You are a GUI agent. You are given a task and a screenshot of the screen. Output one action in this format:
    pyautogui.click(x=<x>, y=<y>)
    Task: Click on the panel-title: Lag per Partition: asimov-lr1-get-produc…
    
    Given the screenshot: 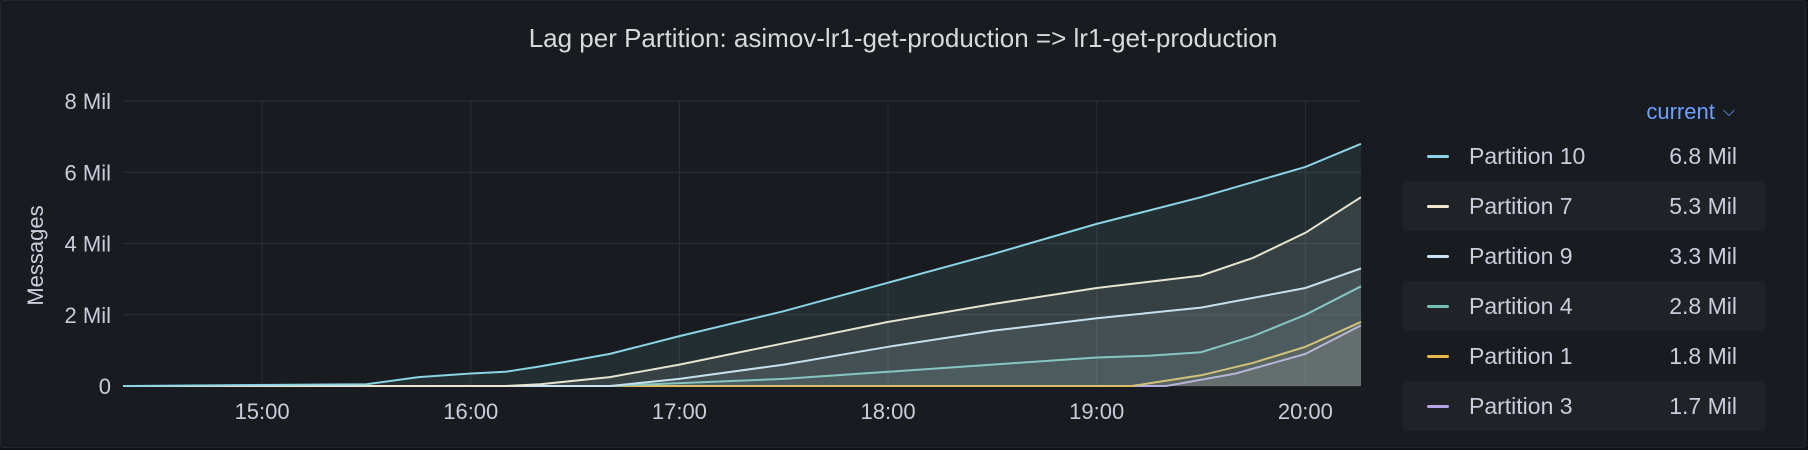 What is the action you would take?
    pyautogui.click(x=903, y=38)
    